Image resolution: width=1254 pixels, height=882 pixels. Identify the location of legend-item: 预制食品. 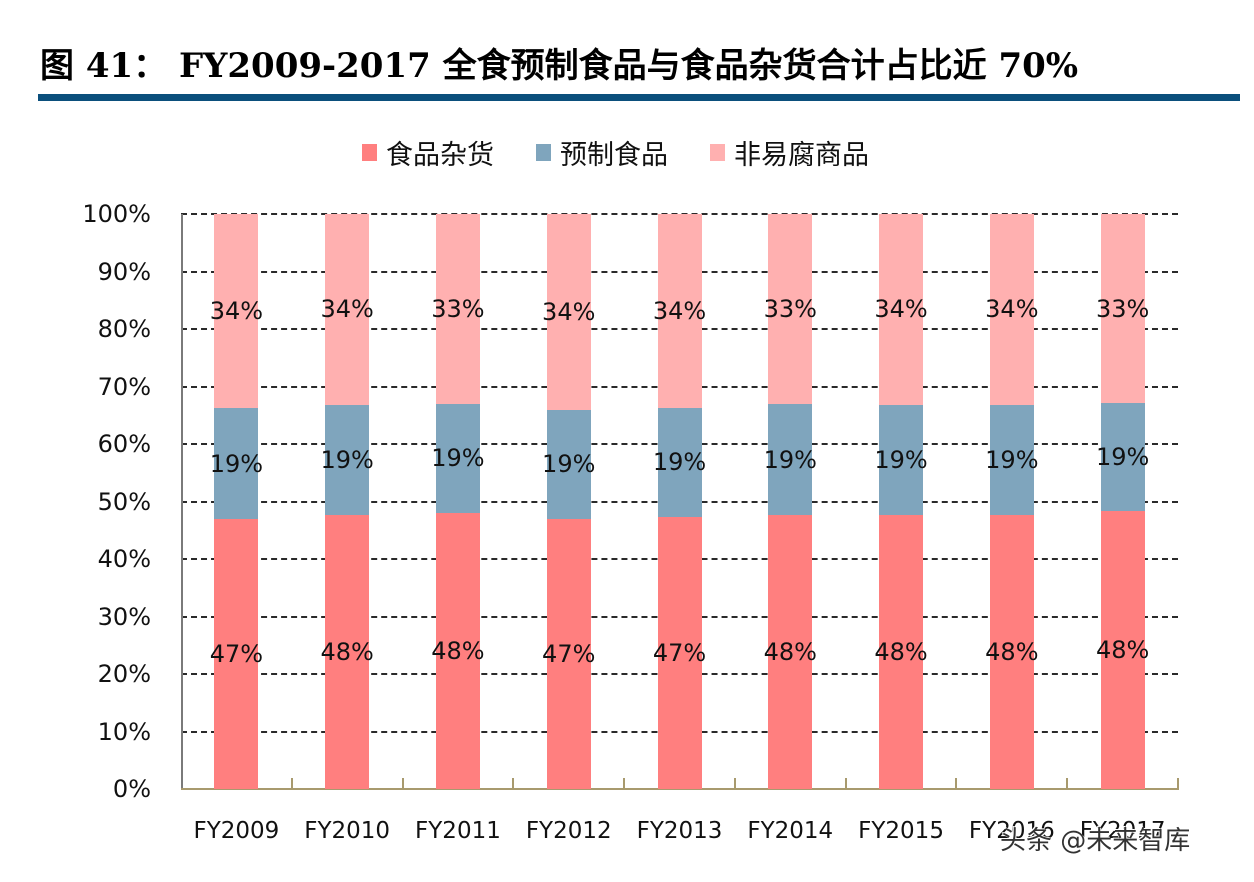
(602, 152).